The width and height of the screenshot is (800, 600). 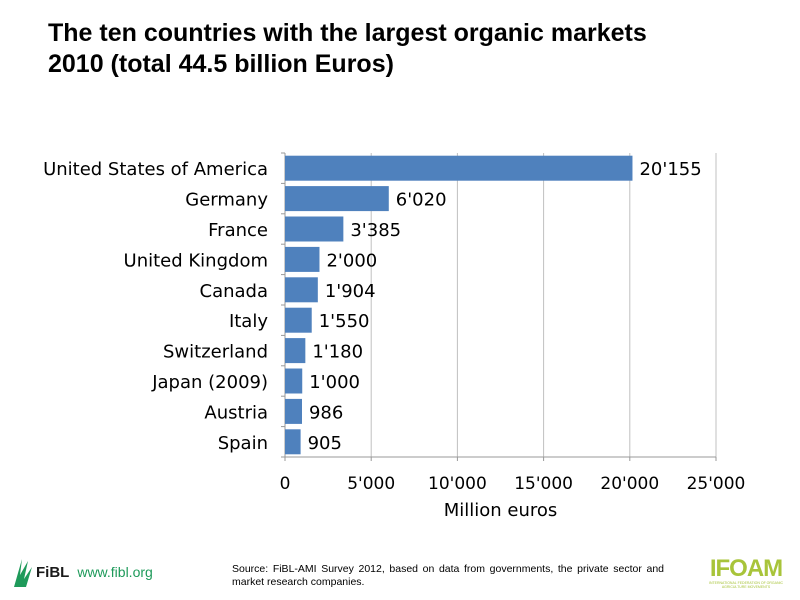 What do you see at coordinates (344, 321) in the screenshot?
I see `data-label: 1'550` at bounding box center [344, 321].